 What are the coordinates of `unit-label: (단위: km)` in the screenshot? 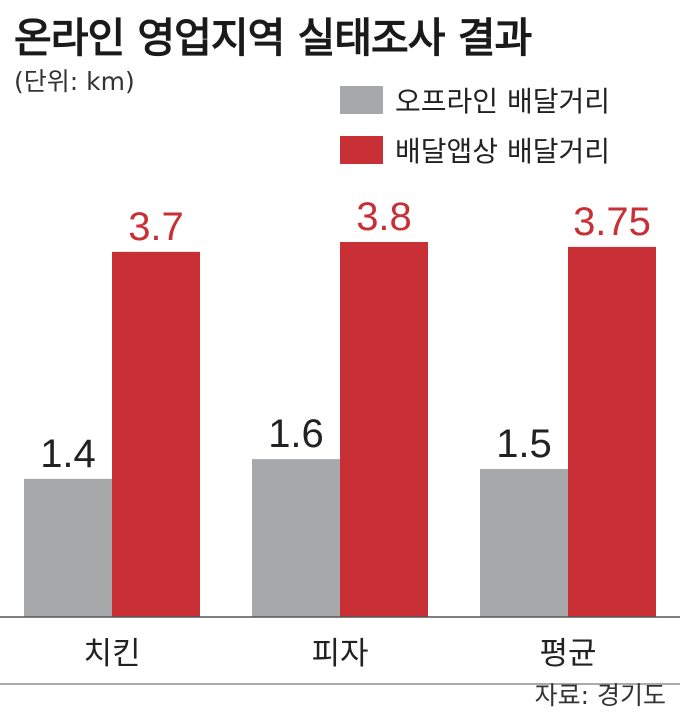 It's located at (74, 81).